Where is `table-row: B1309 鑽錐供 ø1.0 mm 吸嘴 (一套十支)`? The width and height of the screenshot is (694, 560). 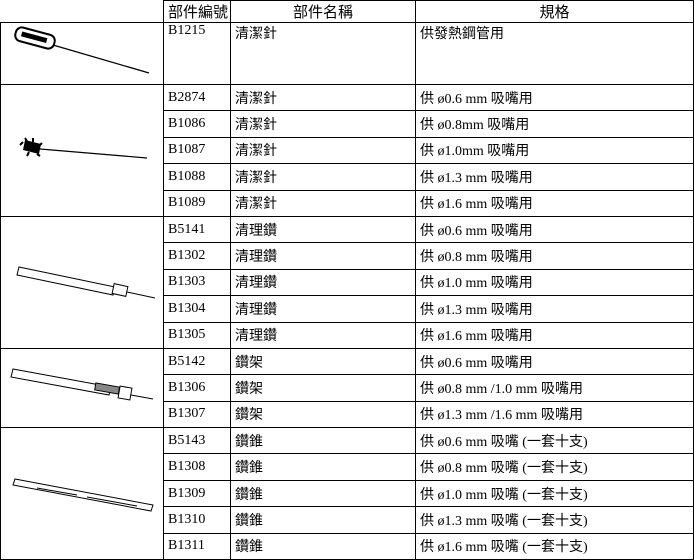 table-row: B1309 鑽錐供 ø1.0 mm 吸嘴 (一套十支) is located at coordinates (347, 493).